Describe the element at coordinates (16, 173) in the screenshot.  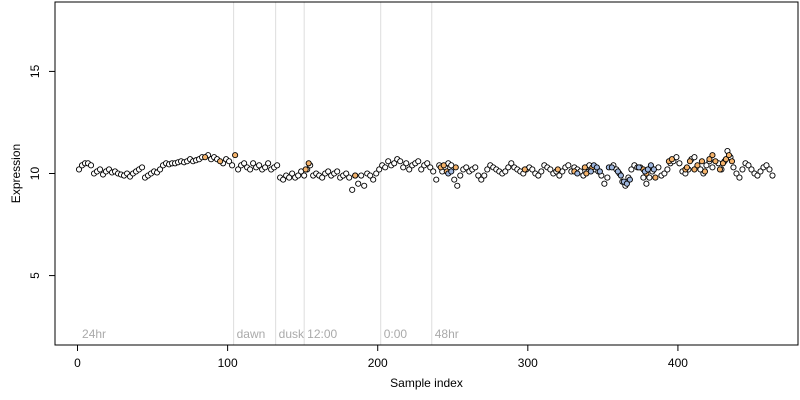
I see `y-axis-label: Expression` at that location.